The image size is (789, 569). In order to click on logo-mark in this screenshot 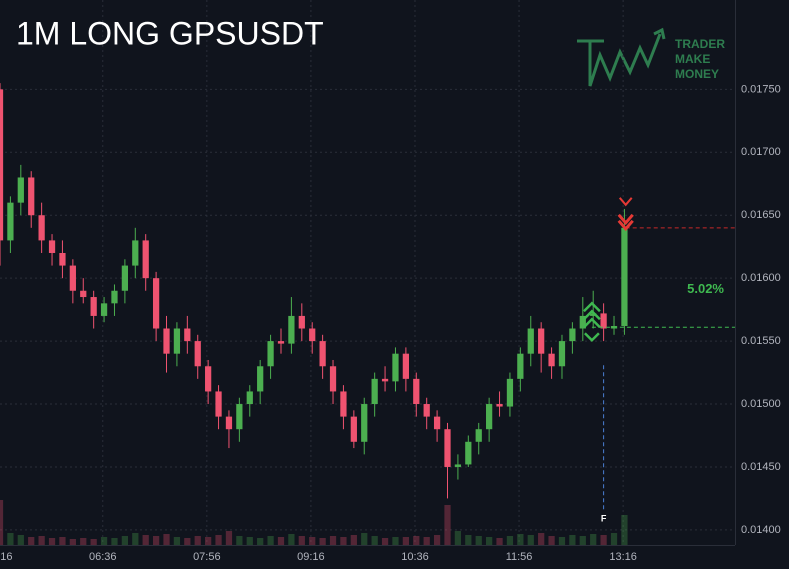, I will do `click(619, 60)`.